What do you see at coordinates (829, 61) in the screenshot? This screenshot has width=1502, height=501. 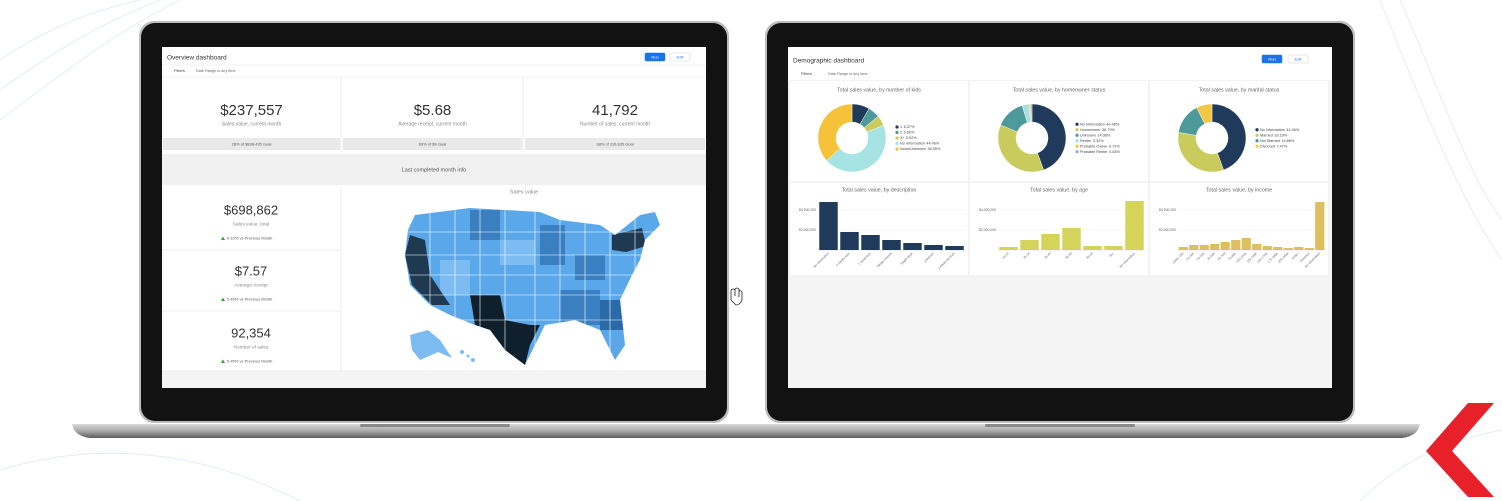 I see `dashboard-title: Demographic dashboard` at bounding box center [829, 61].